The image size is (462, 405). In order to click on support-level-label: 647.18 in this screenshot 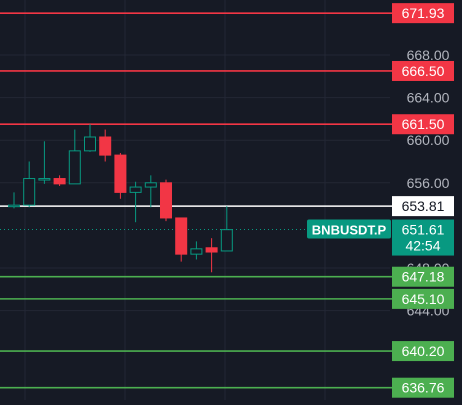, I will do `click(423, 277)`.